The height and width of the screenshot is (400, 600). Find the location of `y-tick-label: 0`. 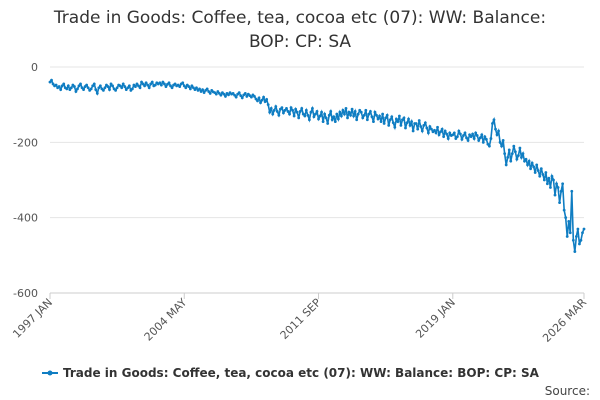

y-tick-label: 0 is located at coordinates (34, 67).